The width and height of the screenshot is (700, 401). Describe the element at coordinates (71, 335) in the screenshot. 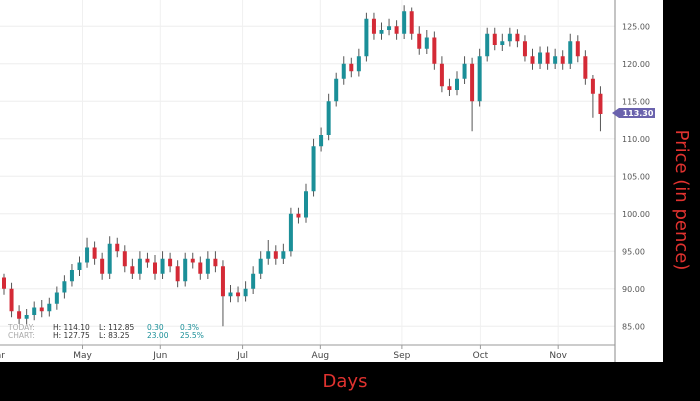

I see `chart-high: H: 127.75` at that location.